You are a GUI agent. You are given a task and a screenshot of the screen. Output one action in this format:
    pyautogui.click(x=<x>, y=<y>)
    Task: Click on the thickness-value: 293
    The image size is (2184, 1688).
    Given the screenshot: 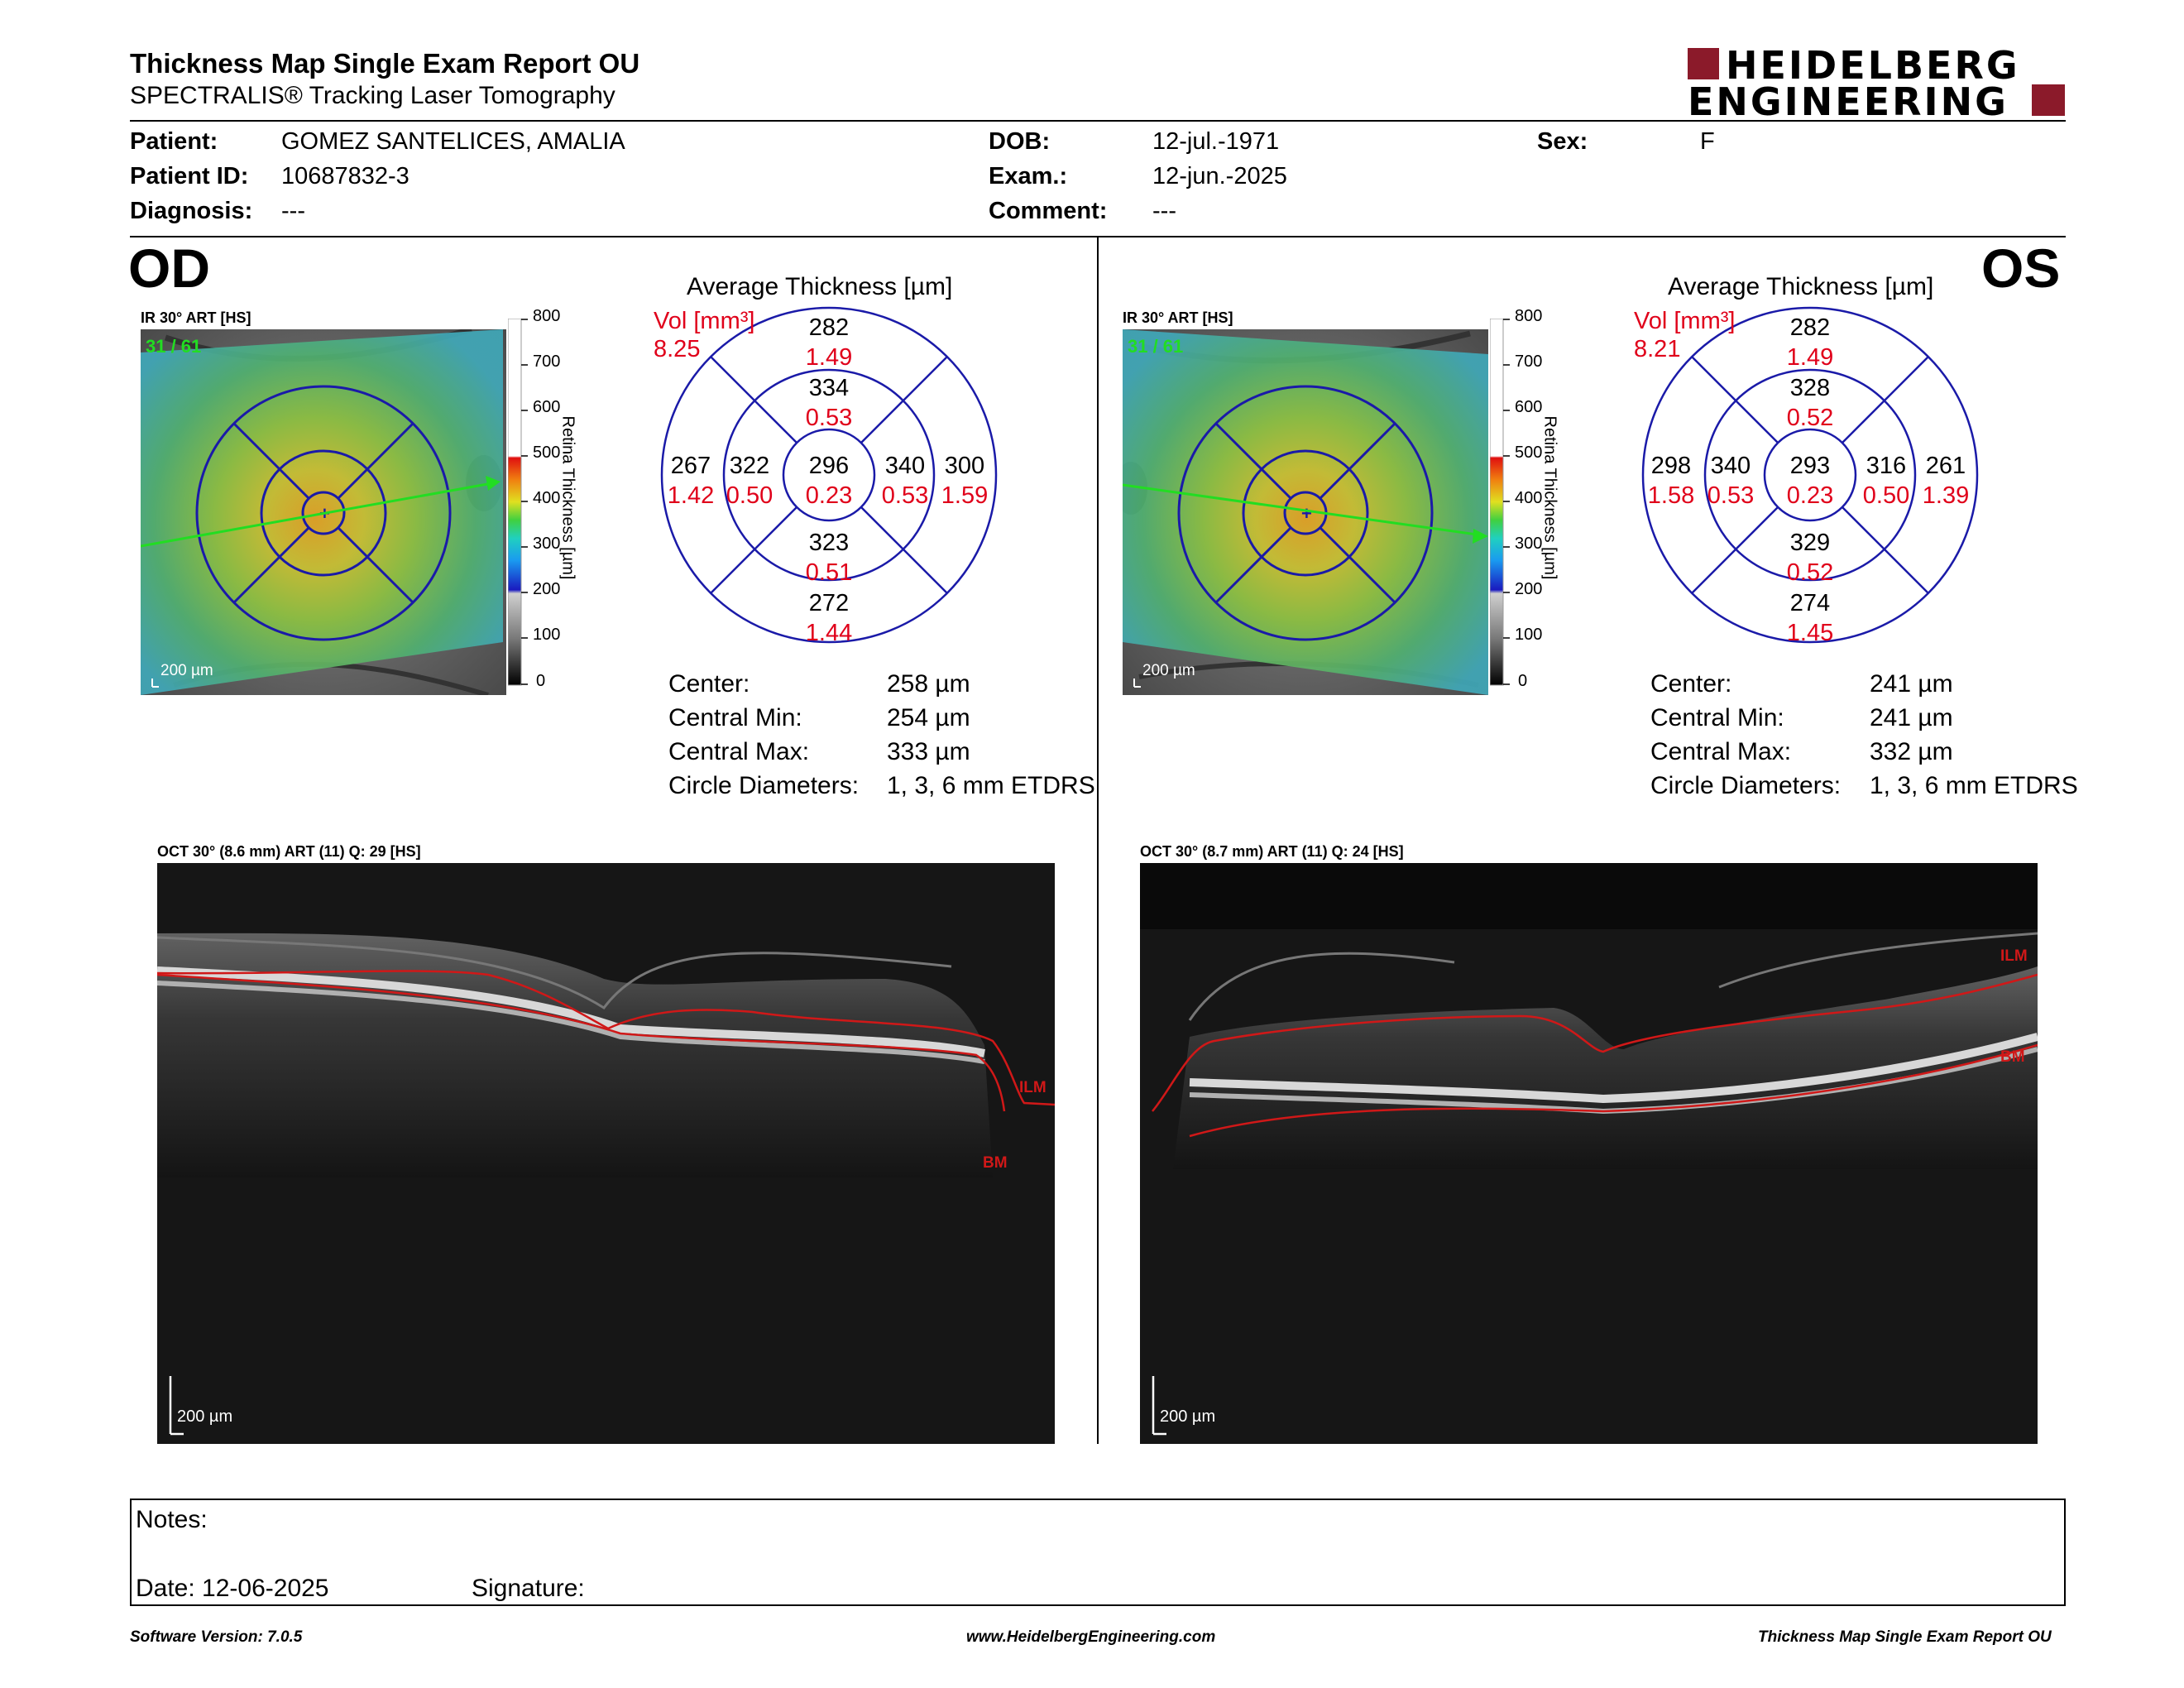 What is the action you would take?
    pyautogui.click(x=1810, y=466)
    